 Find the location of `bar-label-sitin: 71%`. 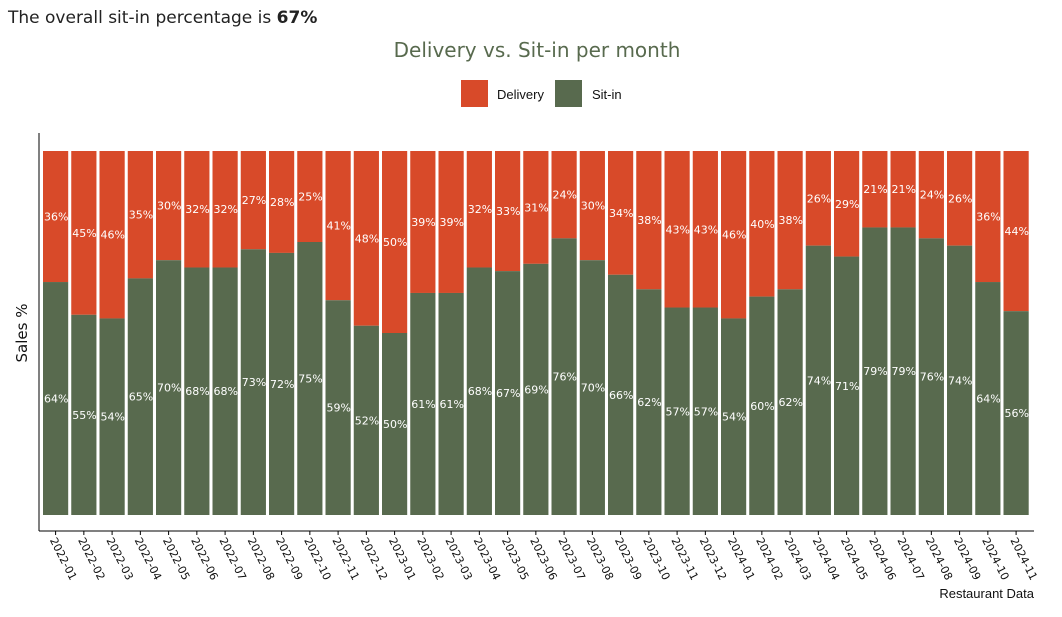

bar-label-sitin: 71% is located at coordinates (847, 386).